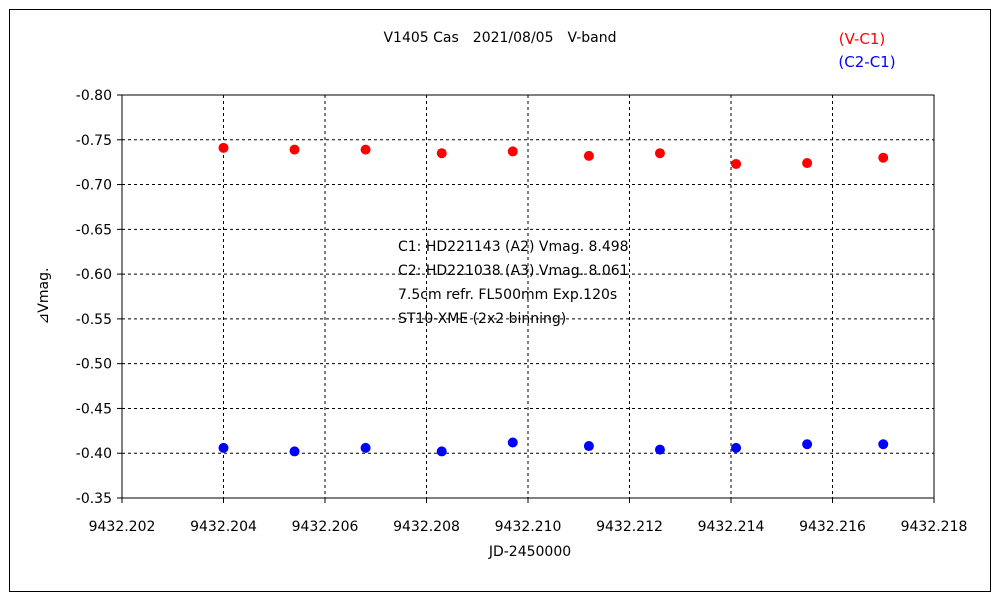  What do you see at coordinates (94, 365) in the screenshot?
I see `y-tick-label: -0.50` at bounding box center [94, 365].